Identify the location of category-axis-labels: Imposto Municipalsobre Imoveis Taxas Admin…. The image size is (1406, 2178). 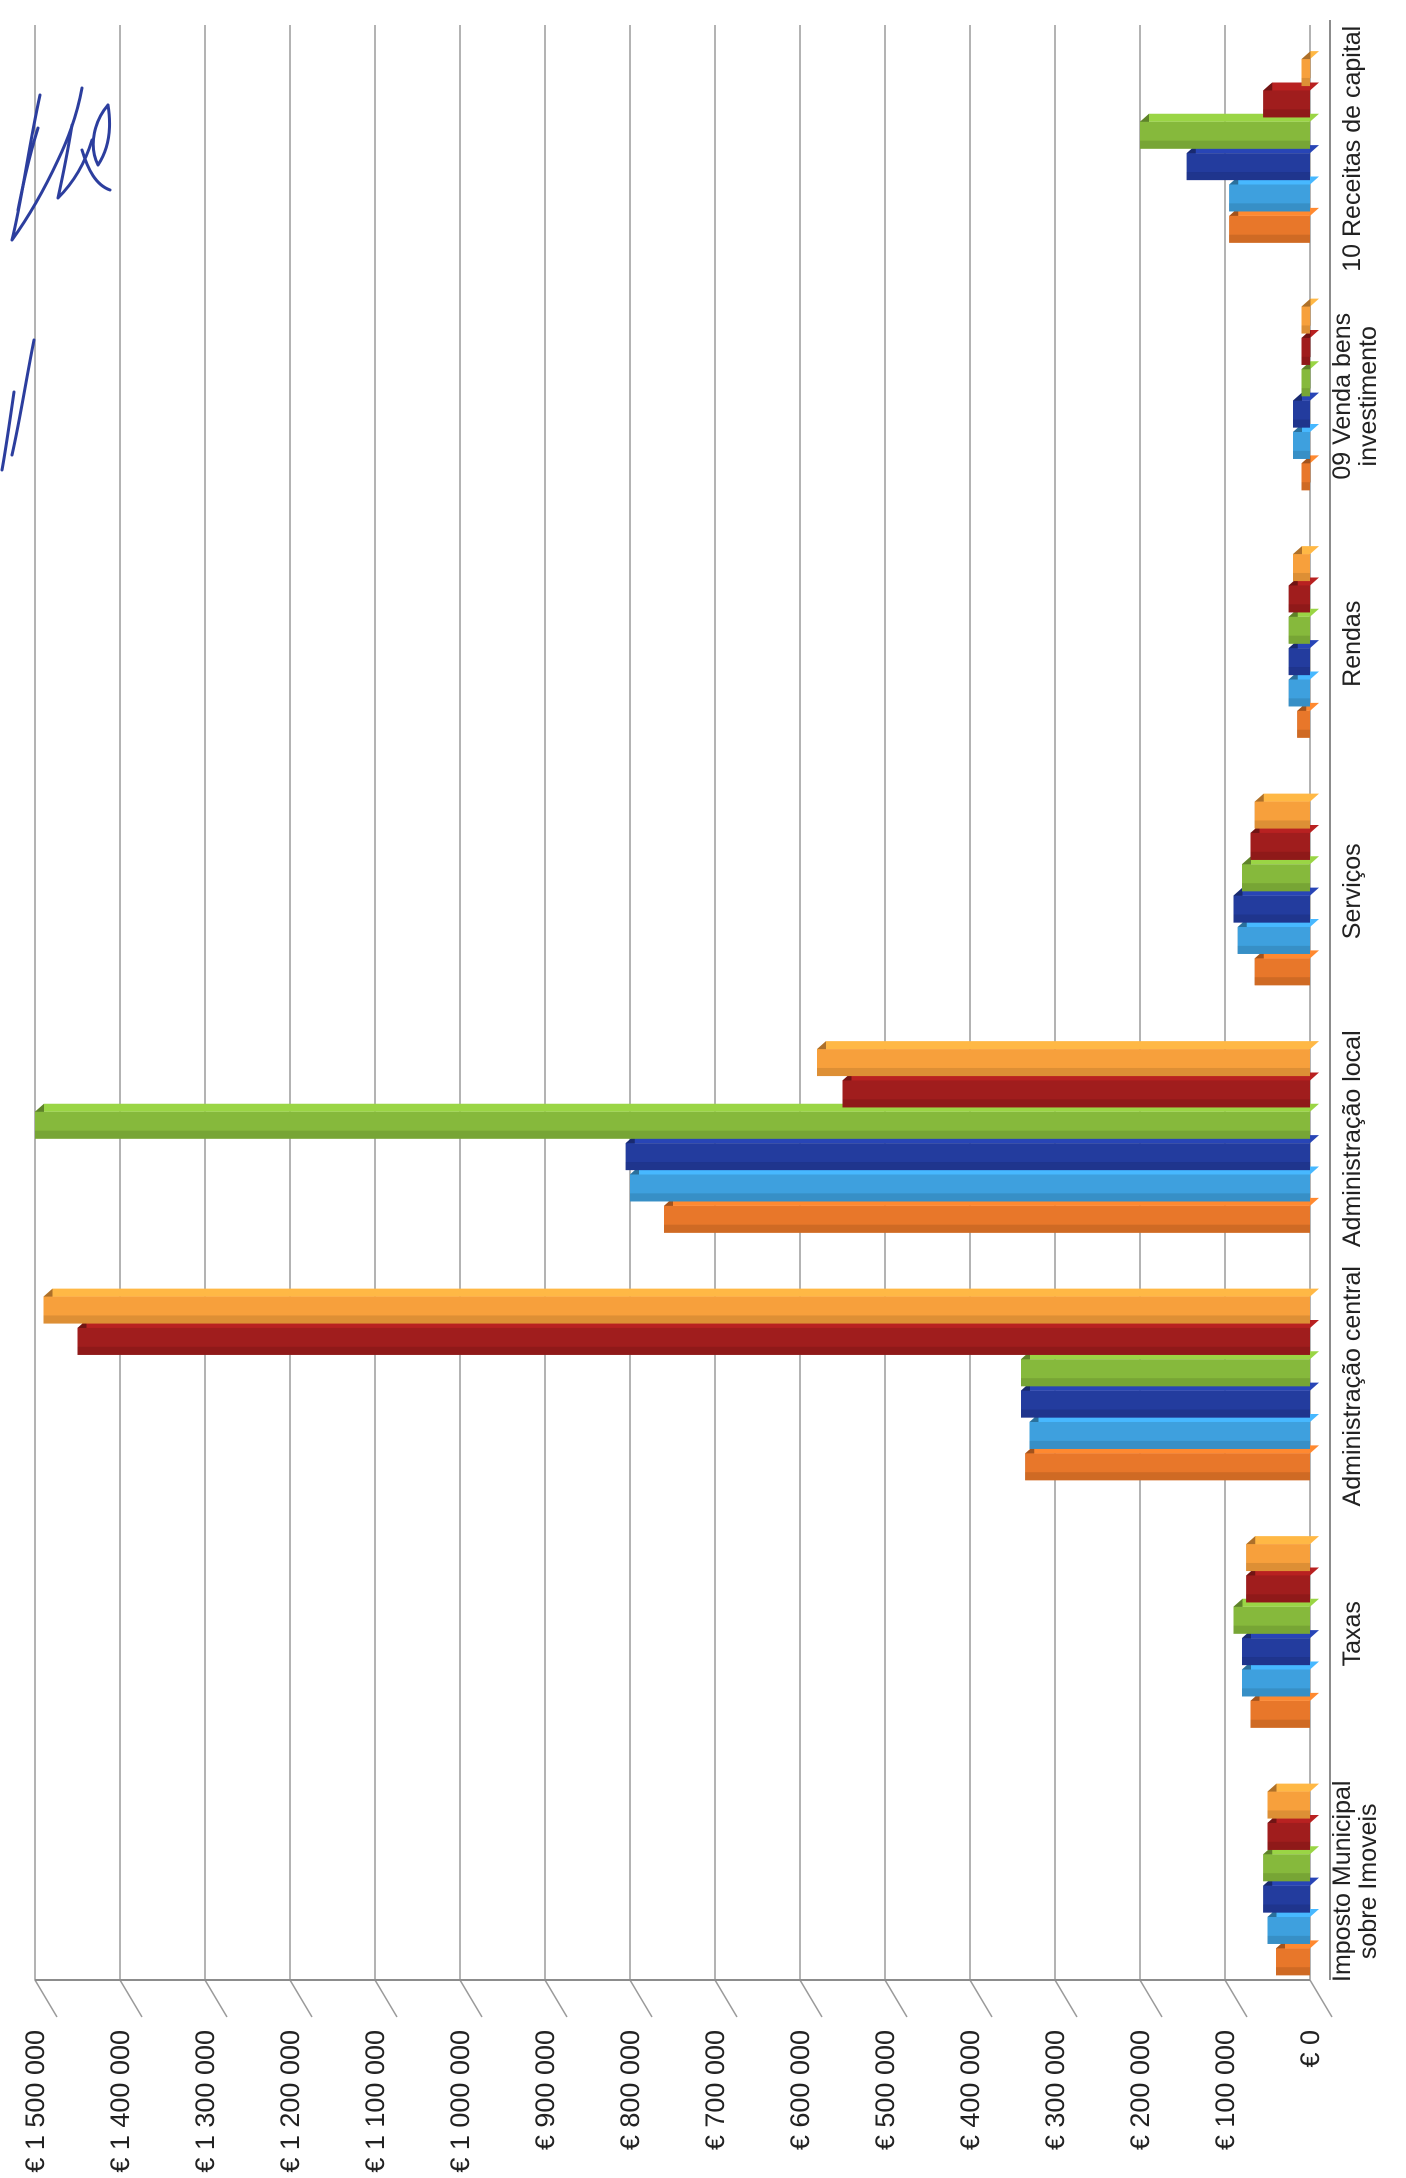
(1355, 1004).